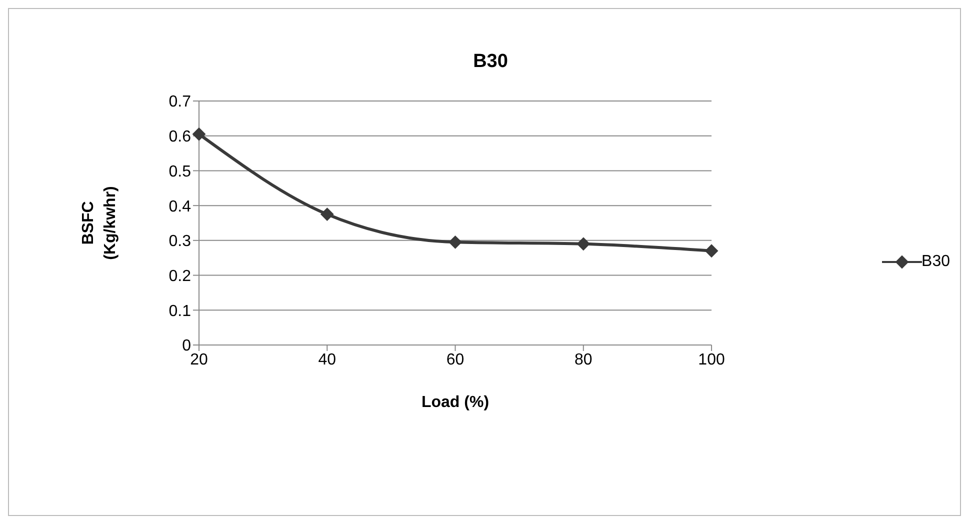 The width and height of the screenshot is (969, 524). Describe the element at coordinates (583, 359) in the screenshot. I see `x-tick-label: 80` at that location.